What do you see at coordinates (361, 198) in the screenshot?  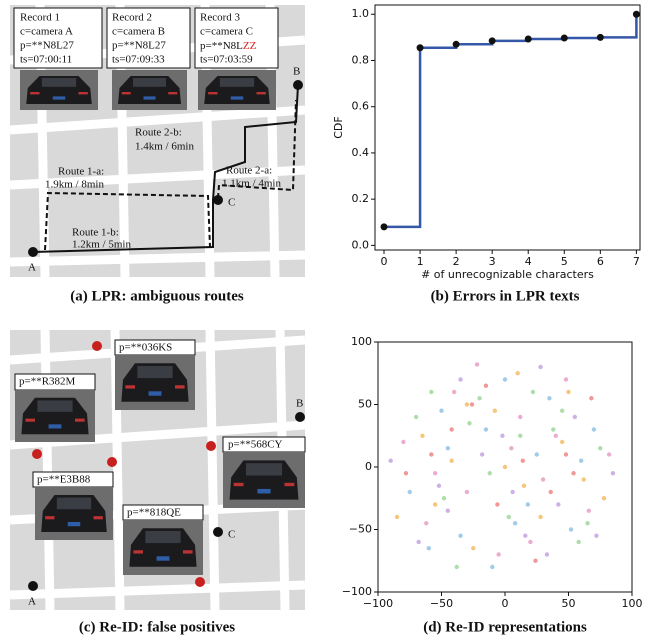 I see `y-tick-label: 0.2` at bounding box center [361, 198].